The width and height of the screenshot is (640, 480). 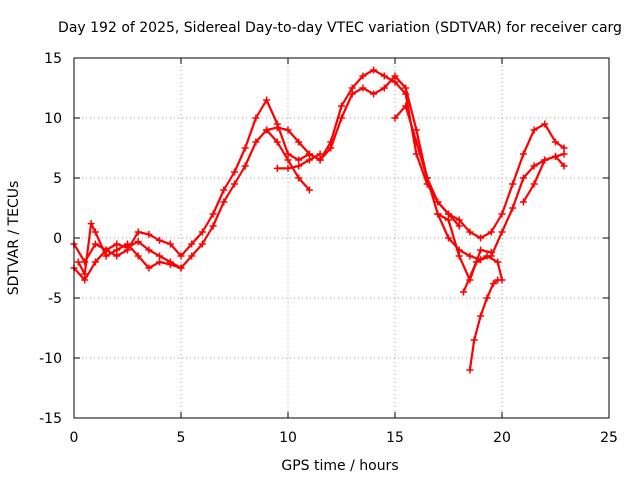 What do you see at coordinates (344, 438) in the screenshot?
I see `x-tick-labels: 0 5 10 15 20 25` at bounding box center [344, 438].